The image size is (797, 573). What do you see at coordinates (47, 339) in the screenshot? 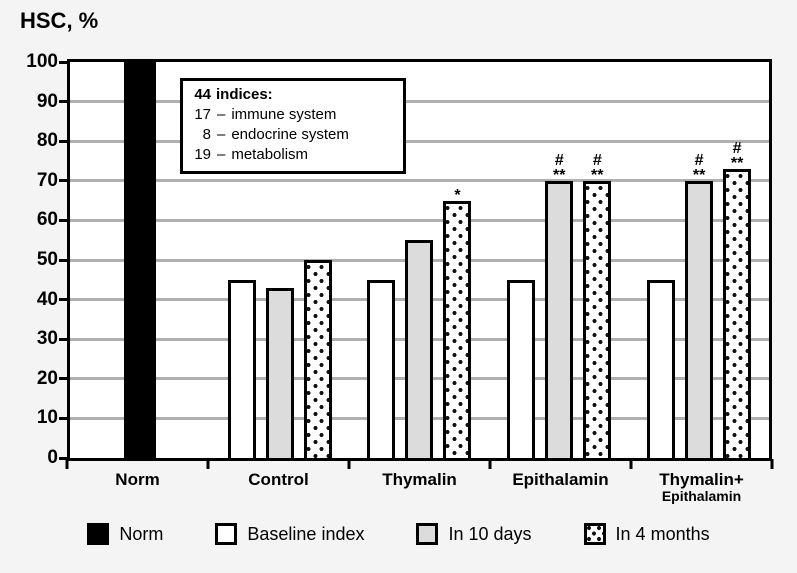
I see `y-axis-label: 30` at bounding box center [47, 339].